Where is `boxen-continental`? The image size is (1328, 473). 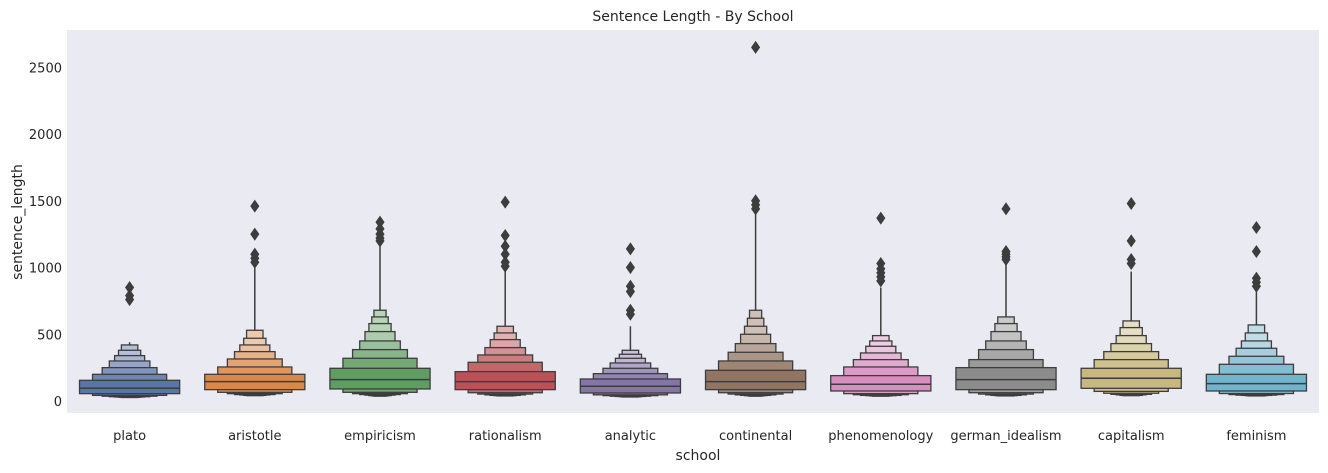 boxen-continental is located at coordinates (755, 218).